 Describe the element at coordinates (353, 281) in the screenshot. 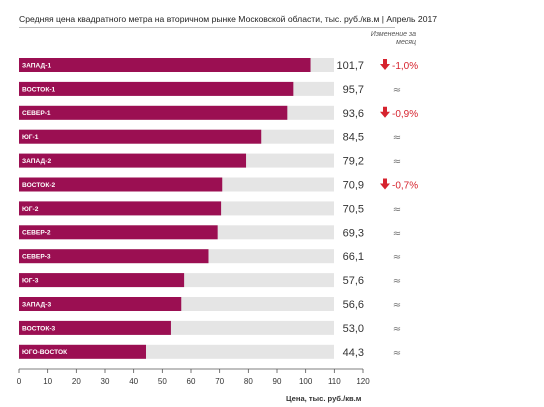

I see `value-label: 57,6` at that location.